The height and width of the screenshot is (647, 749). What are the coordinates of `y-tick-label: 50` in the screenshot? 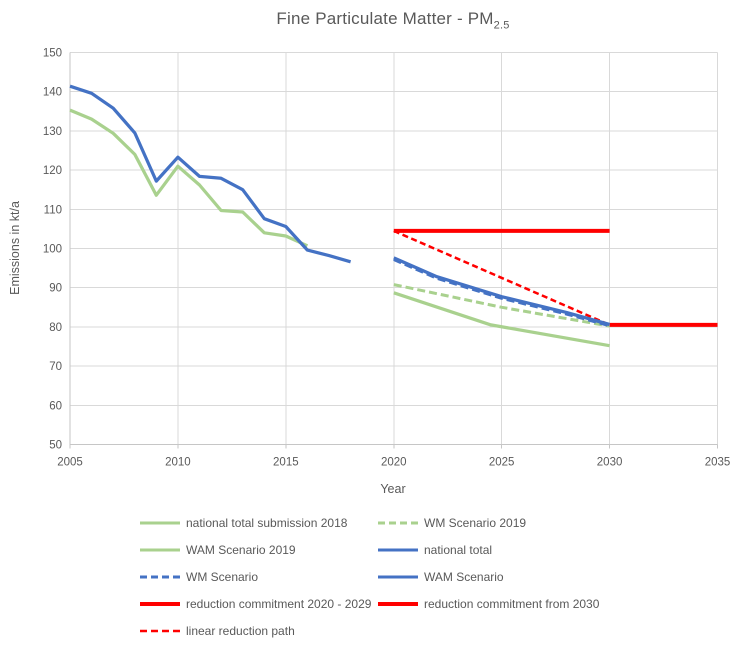 It's located at (55, 446).